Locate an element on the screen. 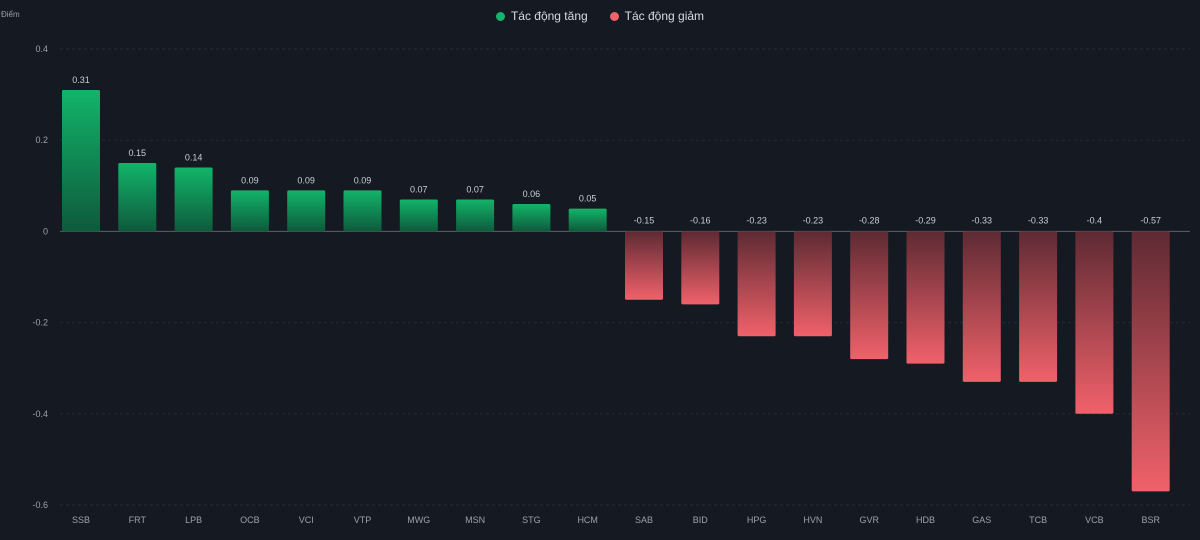  legend-item-increase: Tác động tăng is located at coordinates (541, 16).